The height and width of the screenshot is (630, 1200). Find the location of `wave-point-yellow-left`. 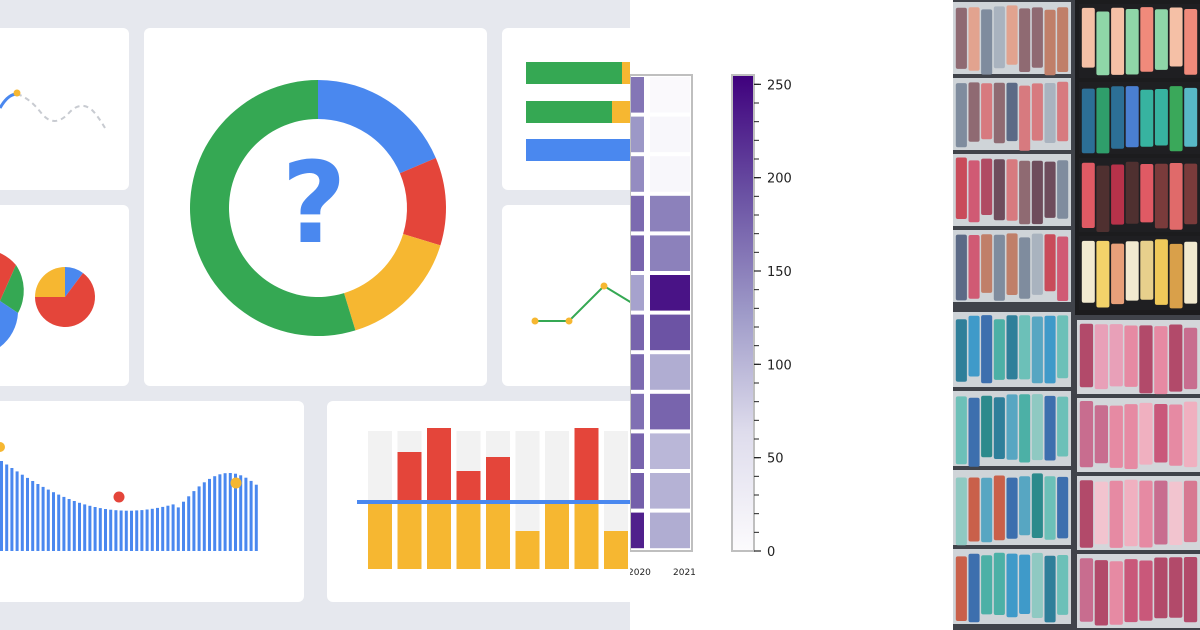

wave-point-yellow-left is located at coordinates (2, 447).